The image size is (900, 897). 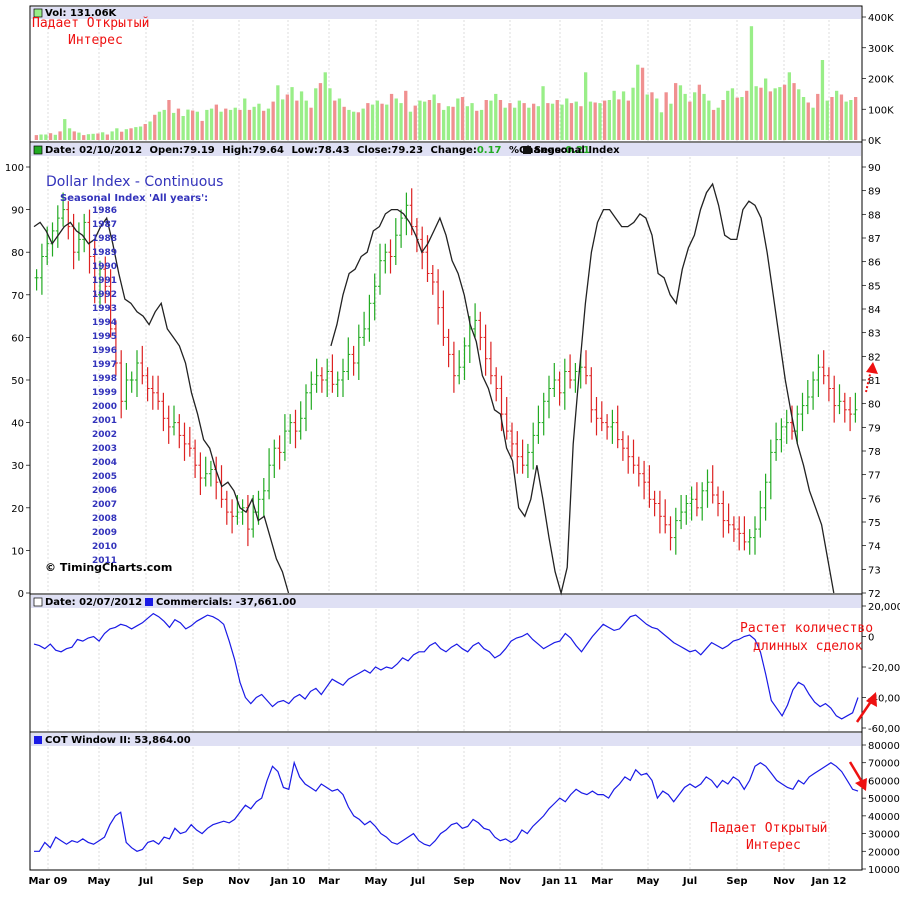 I want to click on seasonal-year-label: 1993, so click(x=104, y=309).